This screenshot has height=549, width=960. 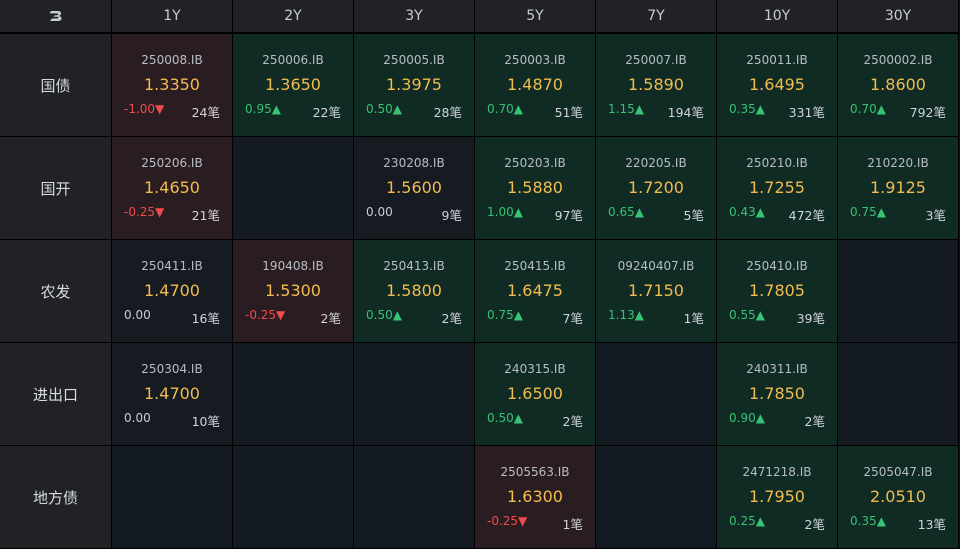 What do you see at coordinates (656, 188) in the screenshot?
I see `quote-cell: 220205.IB 1.7200 0.65▲ 5笔` at bounding box center [656, 188].